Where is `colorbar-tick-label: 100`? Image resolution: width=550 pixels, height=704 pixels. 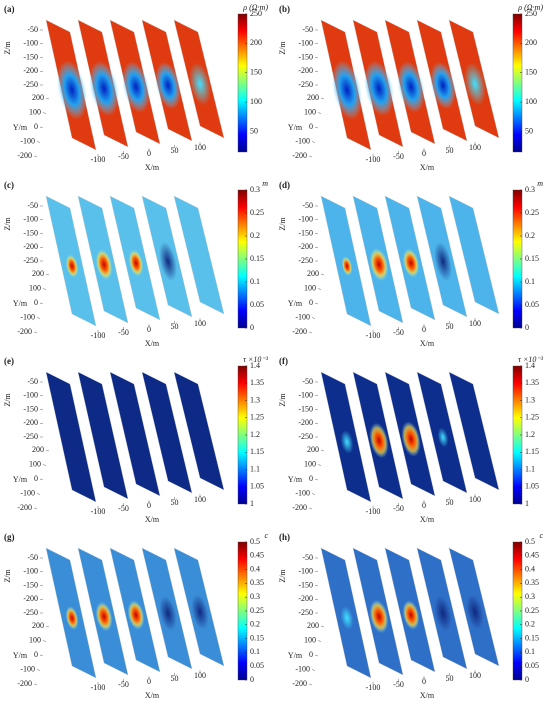 colorbar-tick-label: 100 is located at coordinates (531, 101).